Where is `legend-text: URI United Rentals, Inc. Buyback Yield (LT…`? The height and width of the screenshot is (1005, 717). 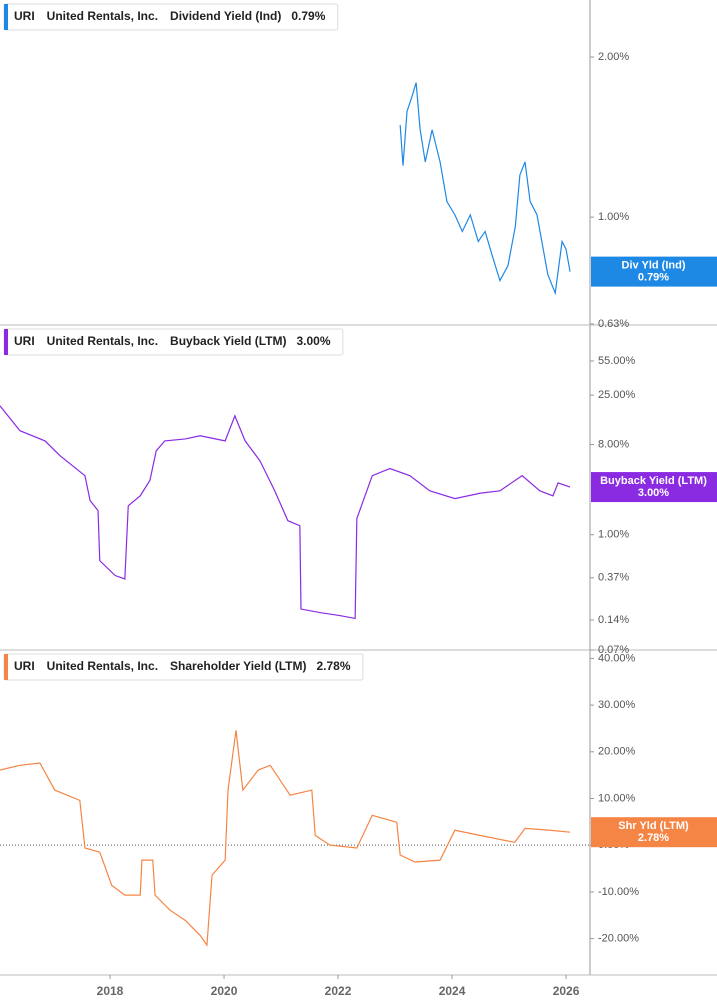 legend-text: URI United Rentals, Inc. Buyback Yield (LT… is located at coordinates (172, 341).